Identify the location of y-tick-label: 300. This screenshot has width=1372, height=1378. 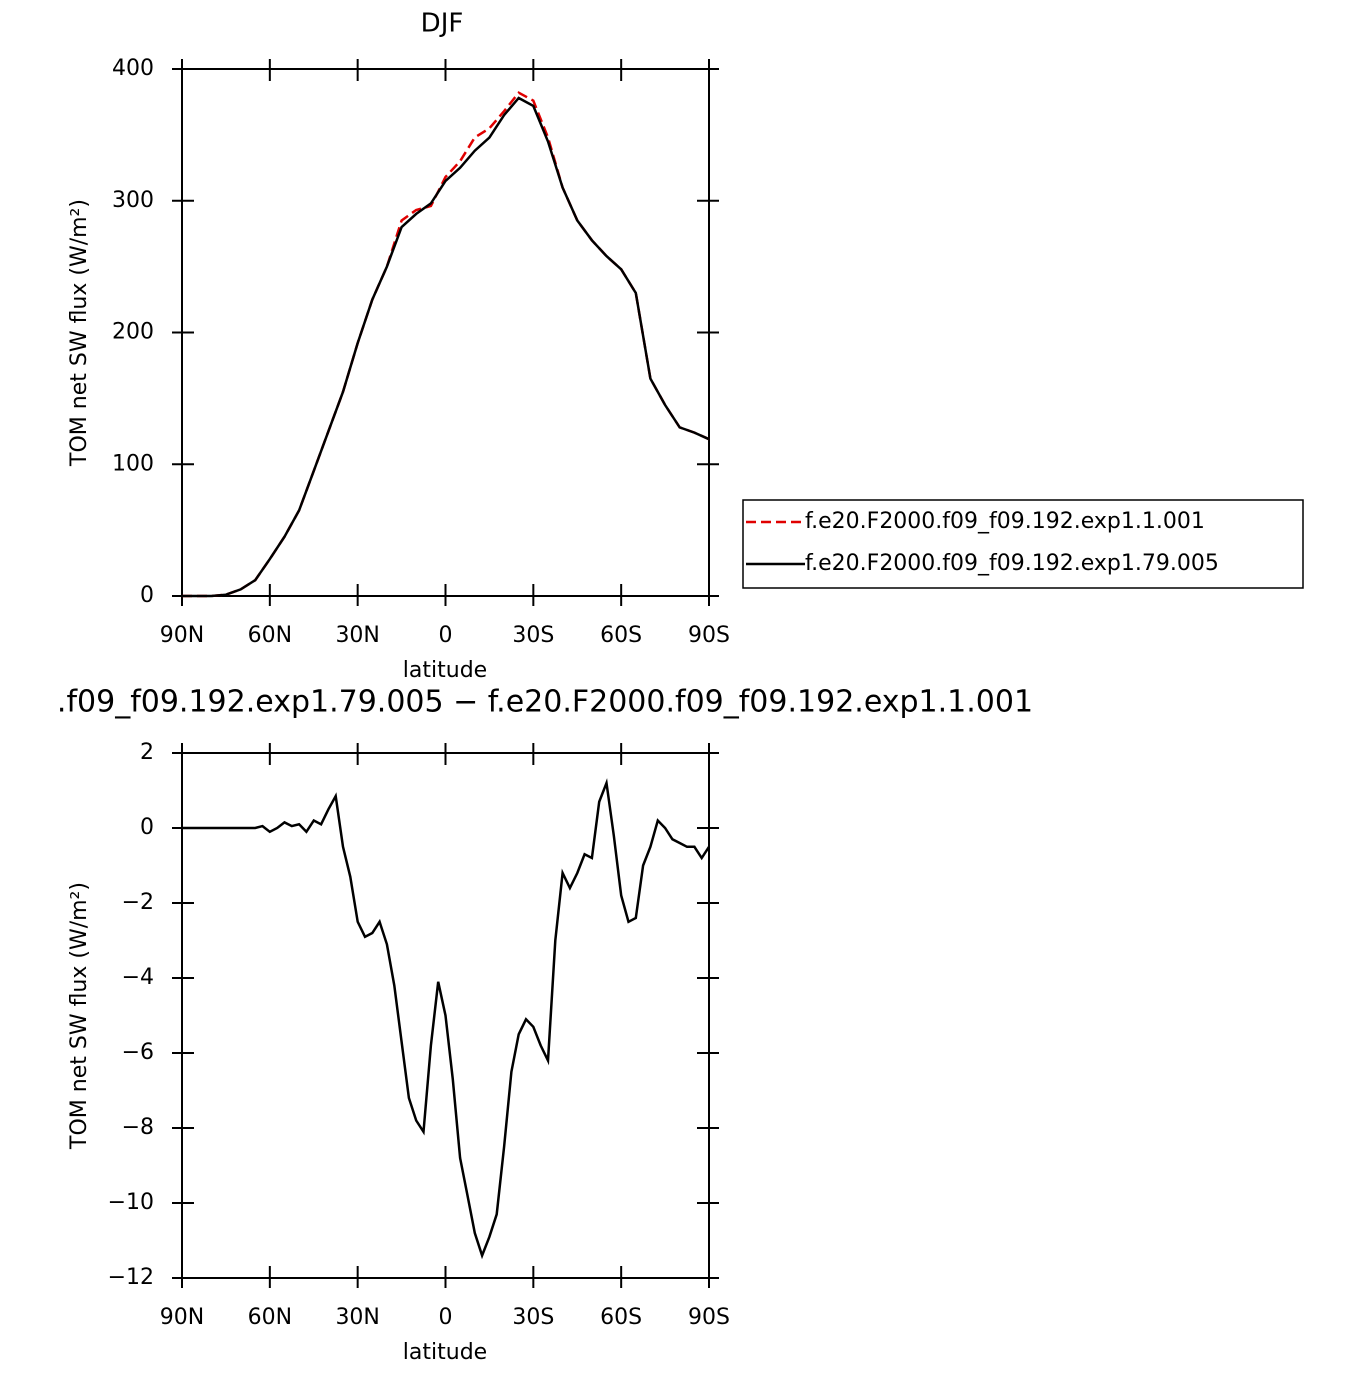
(133, 200).